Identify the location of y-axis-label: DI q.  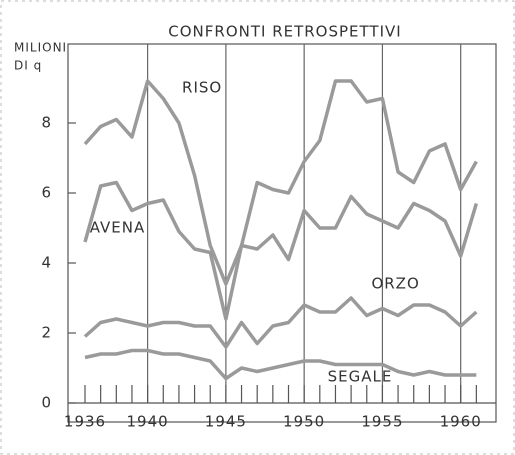
(28, 66).